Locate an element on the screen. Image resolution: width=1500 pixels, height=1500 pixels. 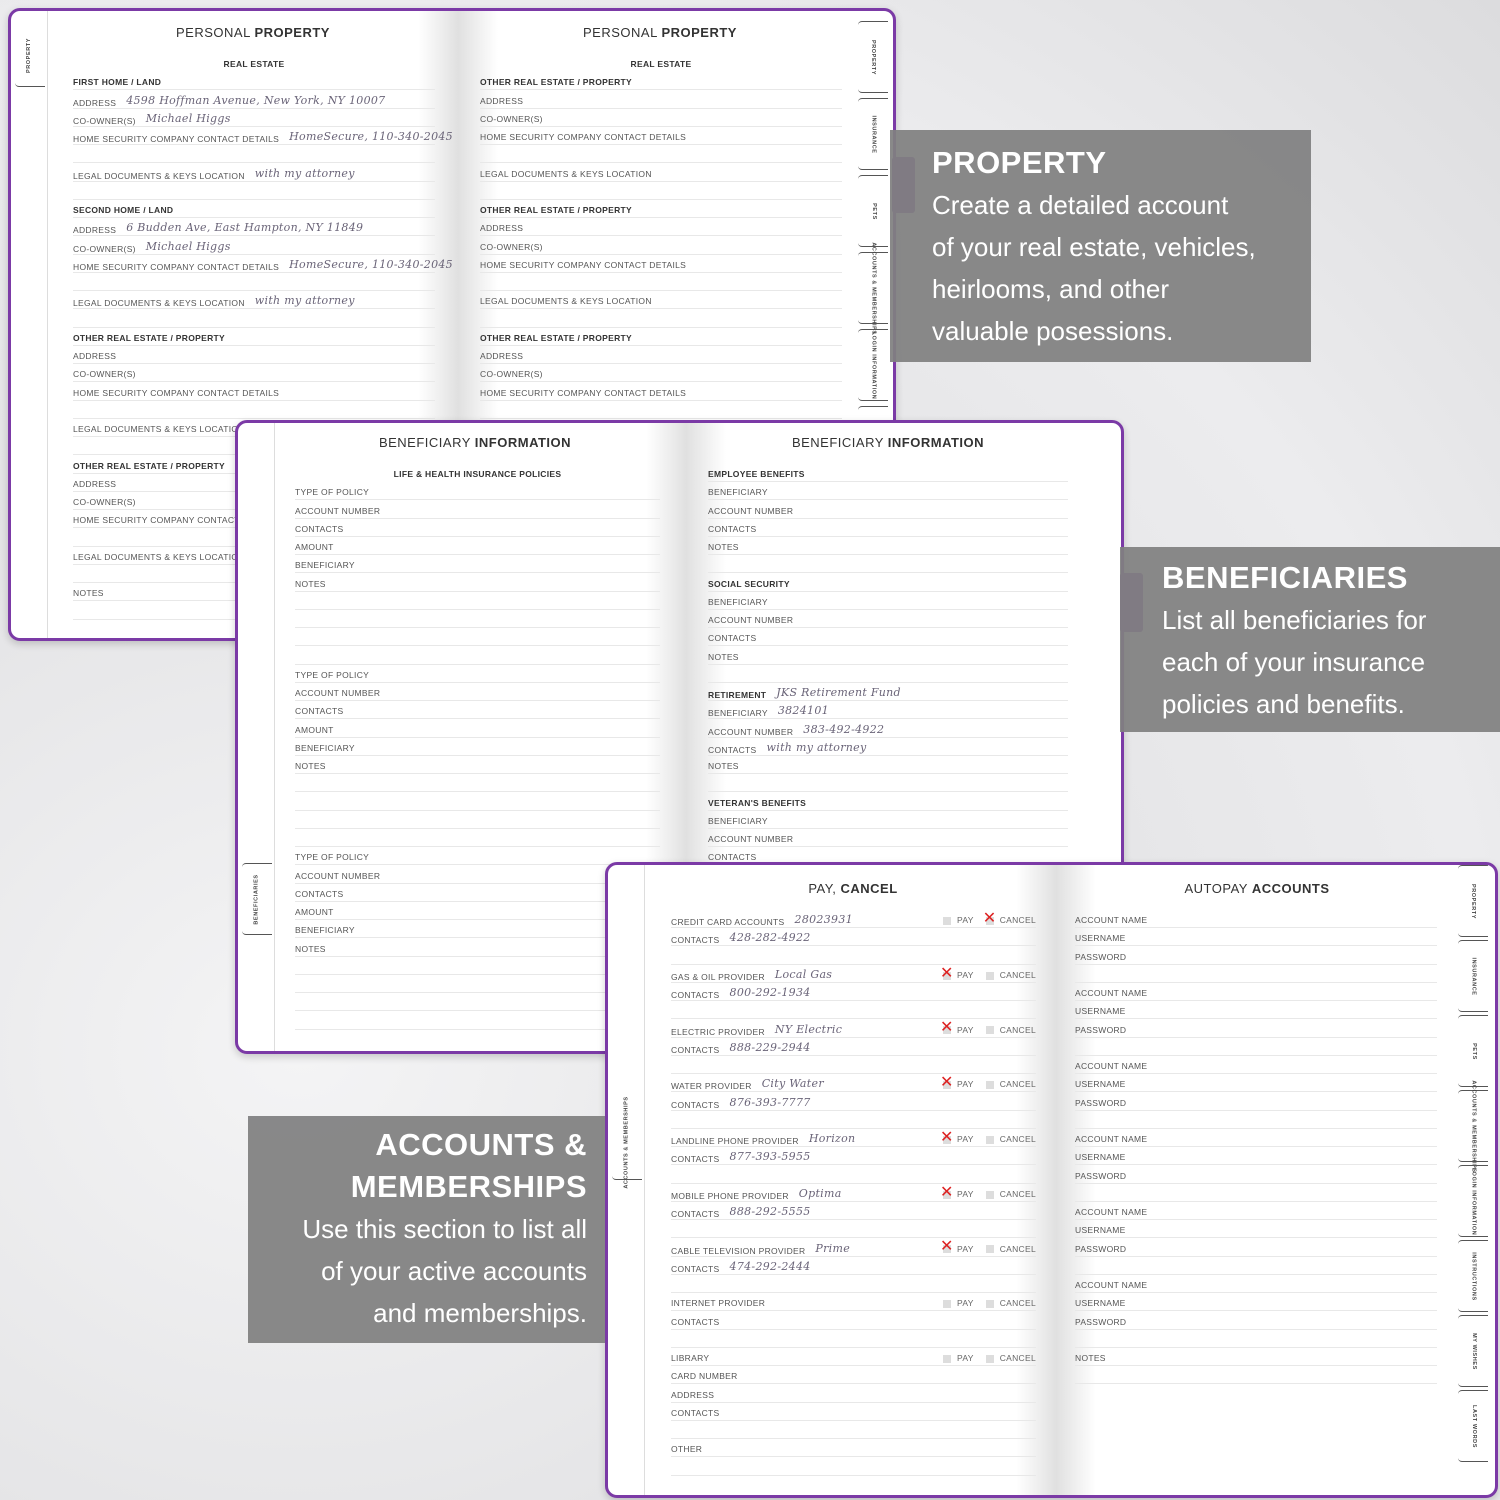
handwritten-value: 474-292-2444 is located at coordinates (770, 1266).